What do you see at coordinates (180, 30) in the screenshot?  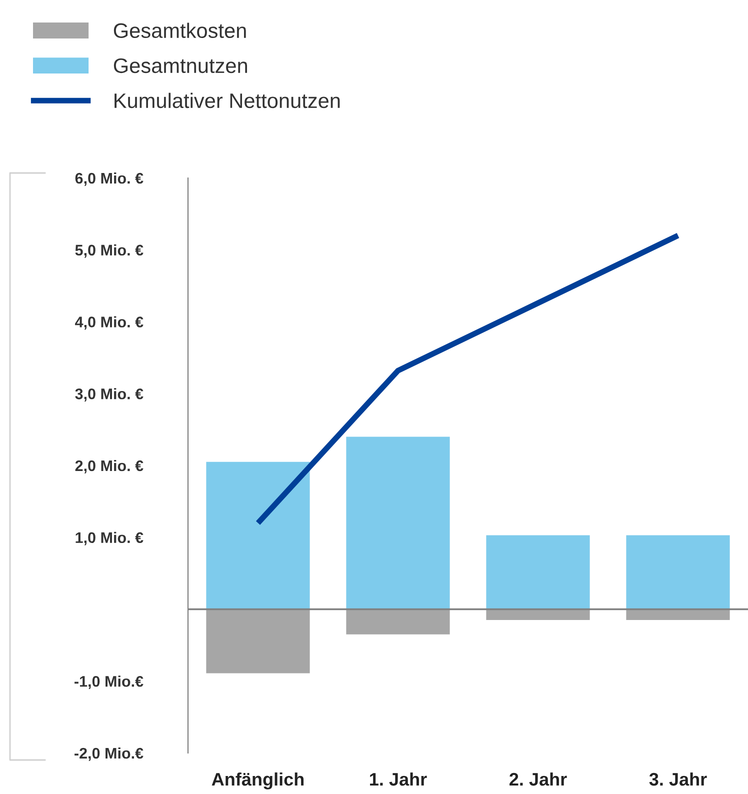 I see `legend-label: Gesamtkosten` at bounding box center [180, 30].